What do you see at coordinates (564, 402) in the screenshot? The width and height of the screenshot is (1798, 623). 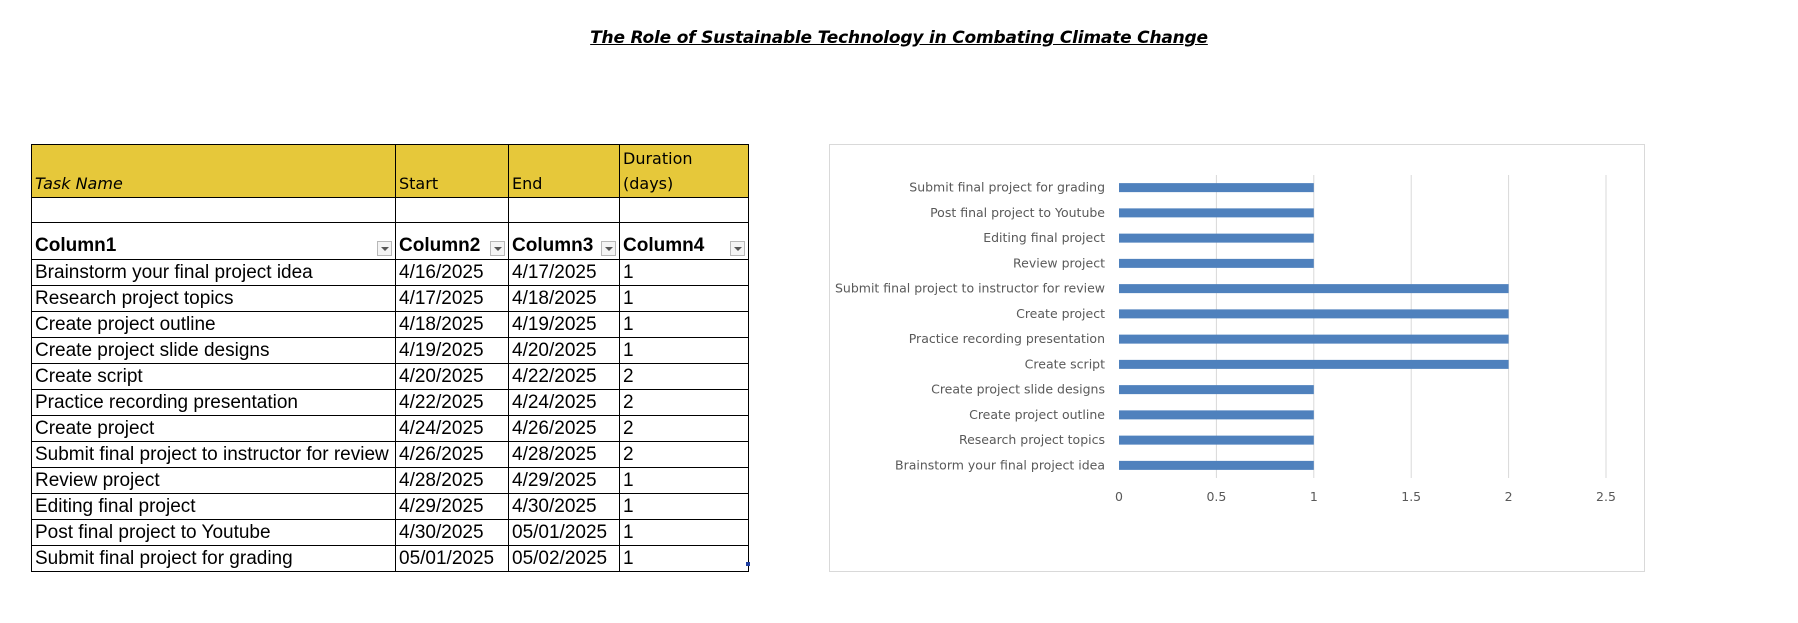 I see `end-date-cell: 4/24/2025` at bounding box center [564, 402].